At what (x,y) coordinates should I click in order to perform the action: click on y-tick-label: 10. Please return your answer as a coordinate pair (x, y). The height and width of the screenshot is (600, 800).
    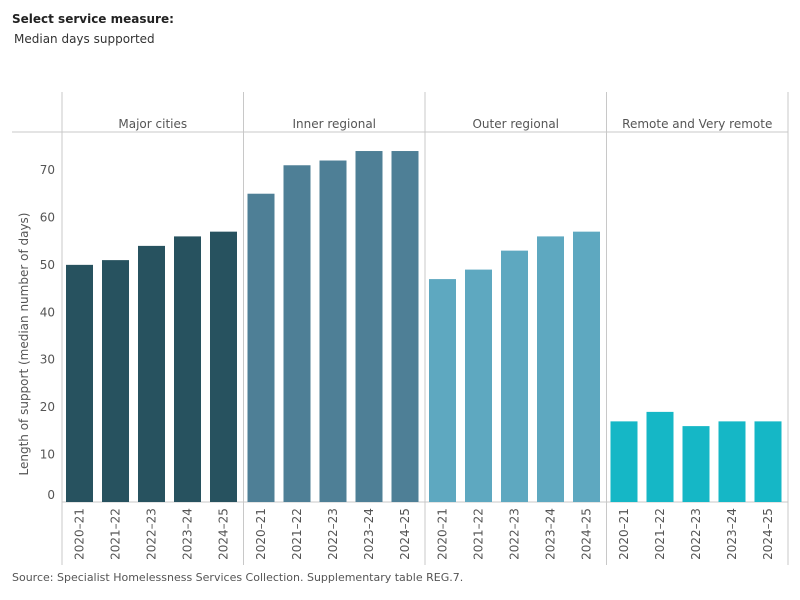
    Looking at the image, I should click on (47, 455).